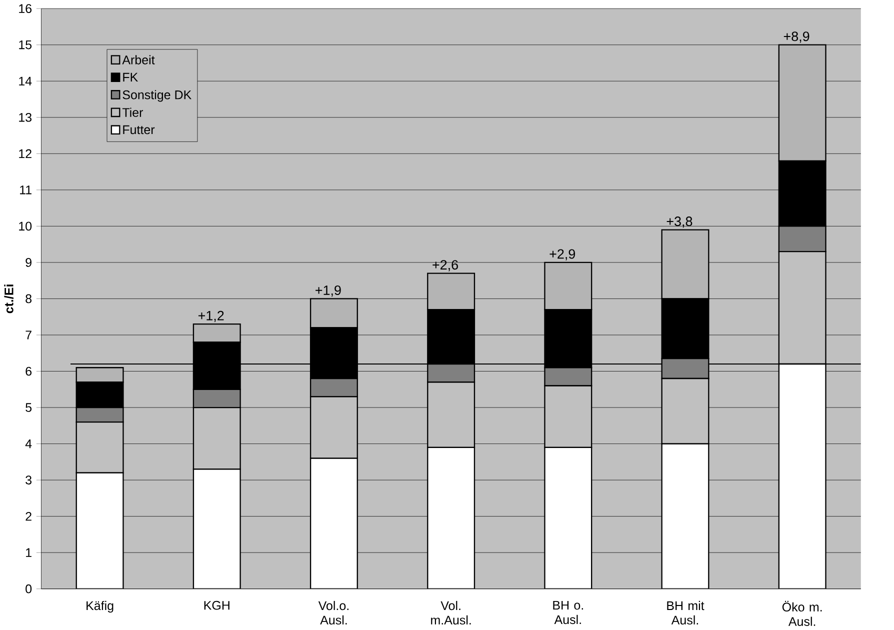 The width and height of the screenshot is (894, 630). Describe the element at coordinates (29, 589) in the screenshot. I see `y-tick-label: 0` at that location.